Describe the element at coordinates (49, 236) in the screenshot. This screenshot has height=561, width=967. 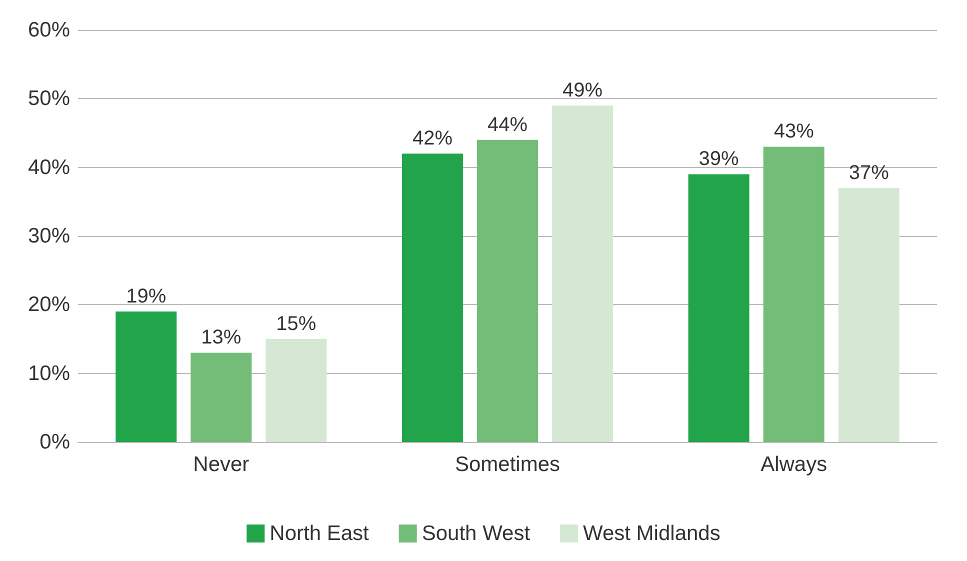
I see `y-tick-label: 30%` at that location.